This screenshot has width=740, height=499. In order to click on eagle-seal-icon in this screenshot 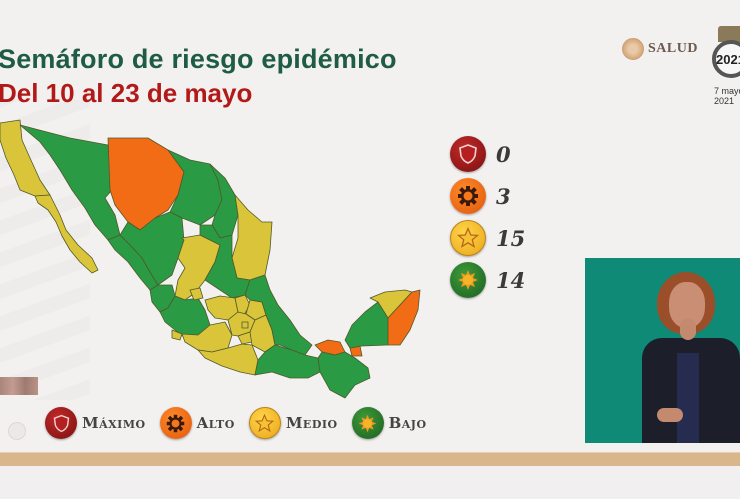, I will do `click(633, 49)`.